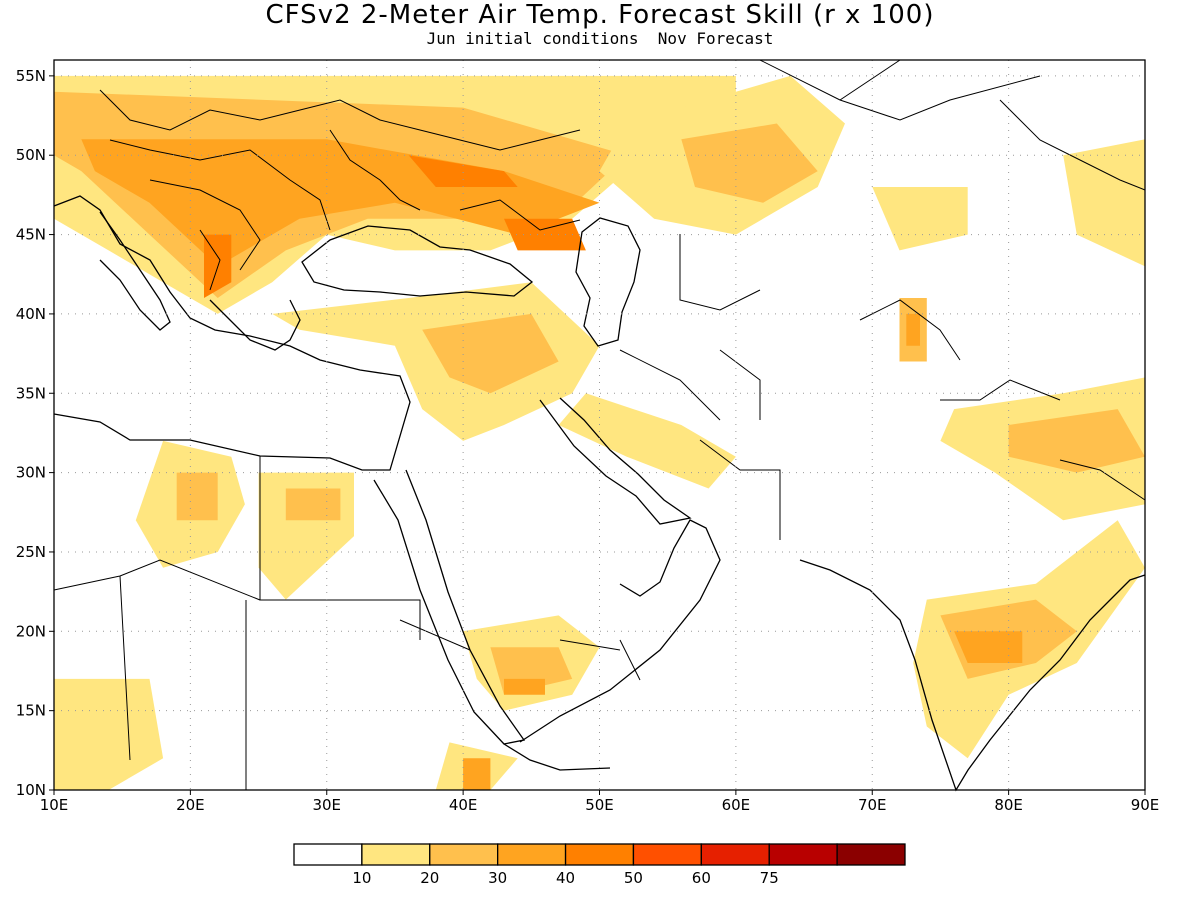 This screenshot has width=1200, height=900. I want to click on y-tick-label: 20N, so click(31, 631).